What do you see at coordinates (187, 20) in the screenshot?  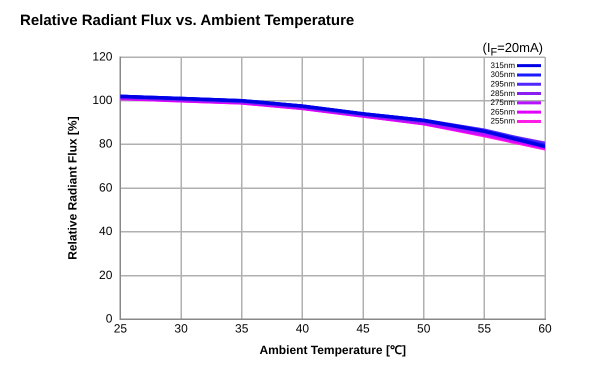 I see `chart-title: Relative Radiant Flux vs. Ambient Temperature` at bounding box center [187, 20].